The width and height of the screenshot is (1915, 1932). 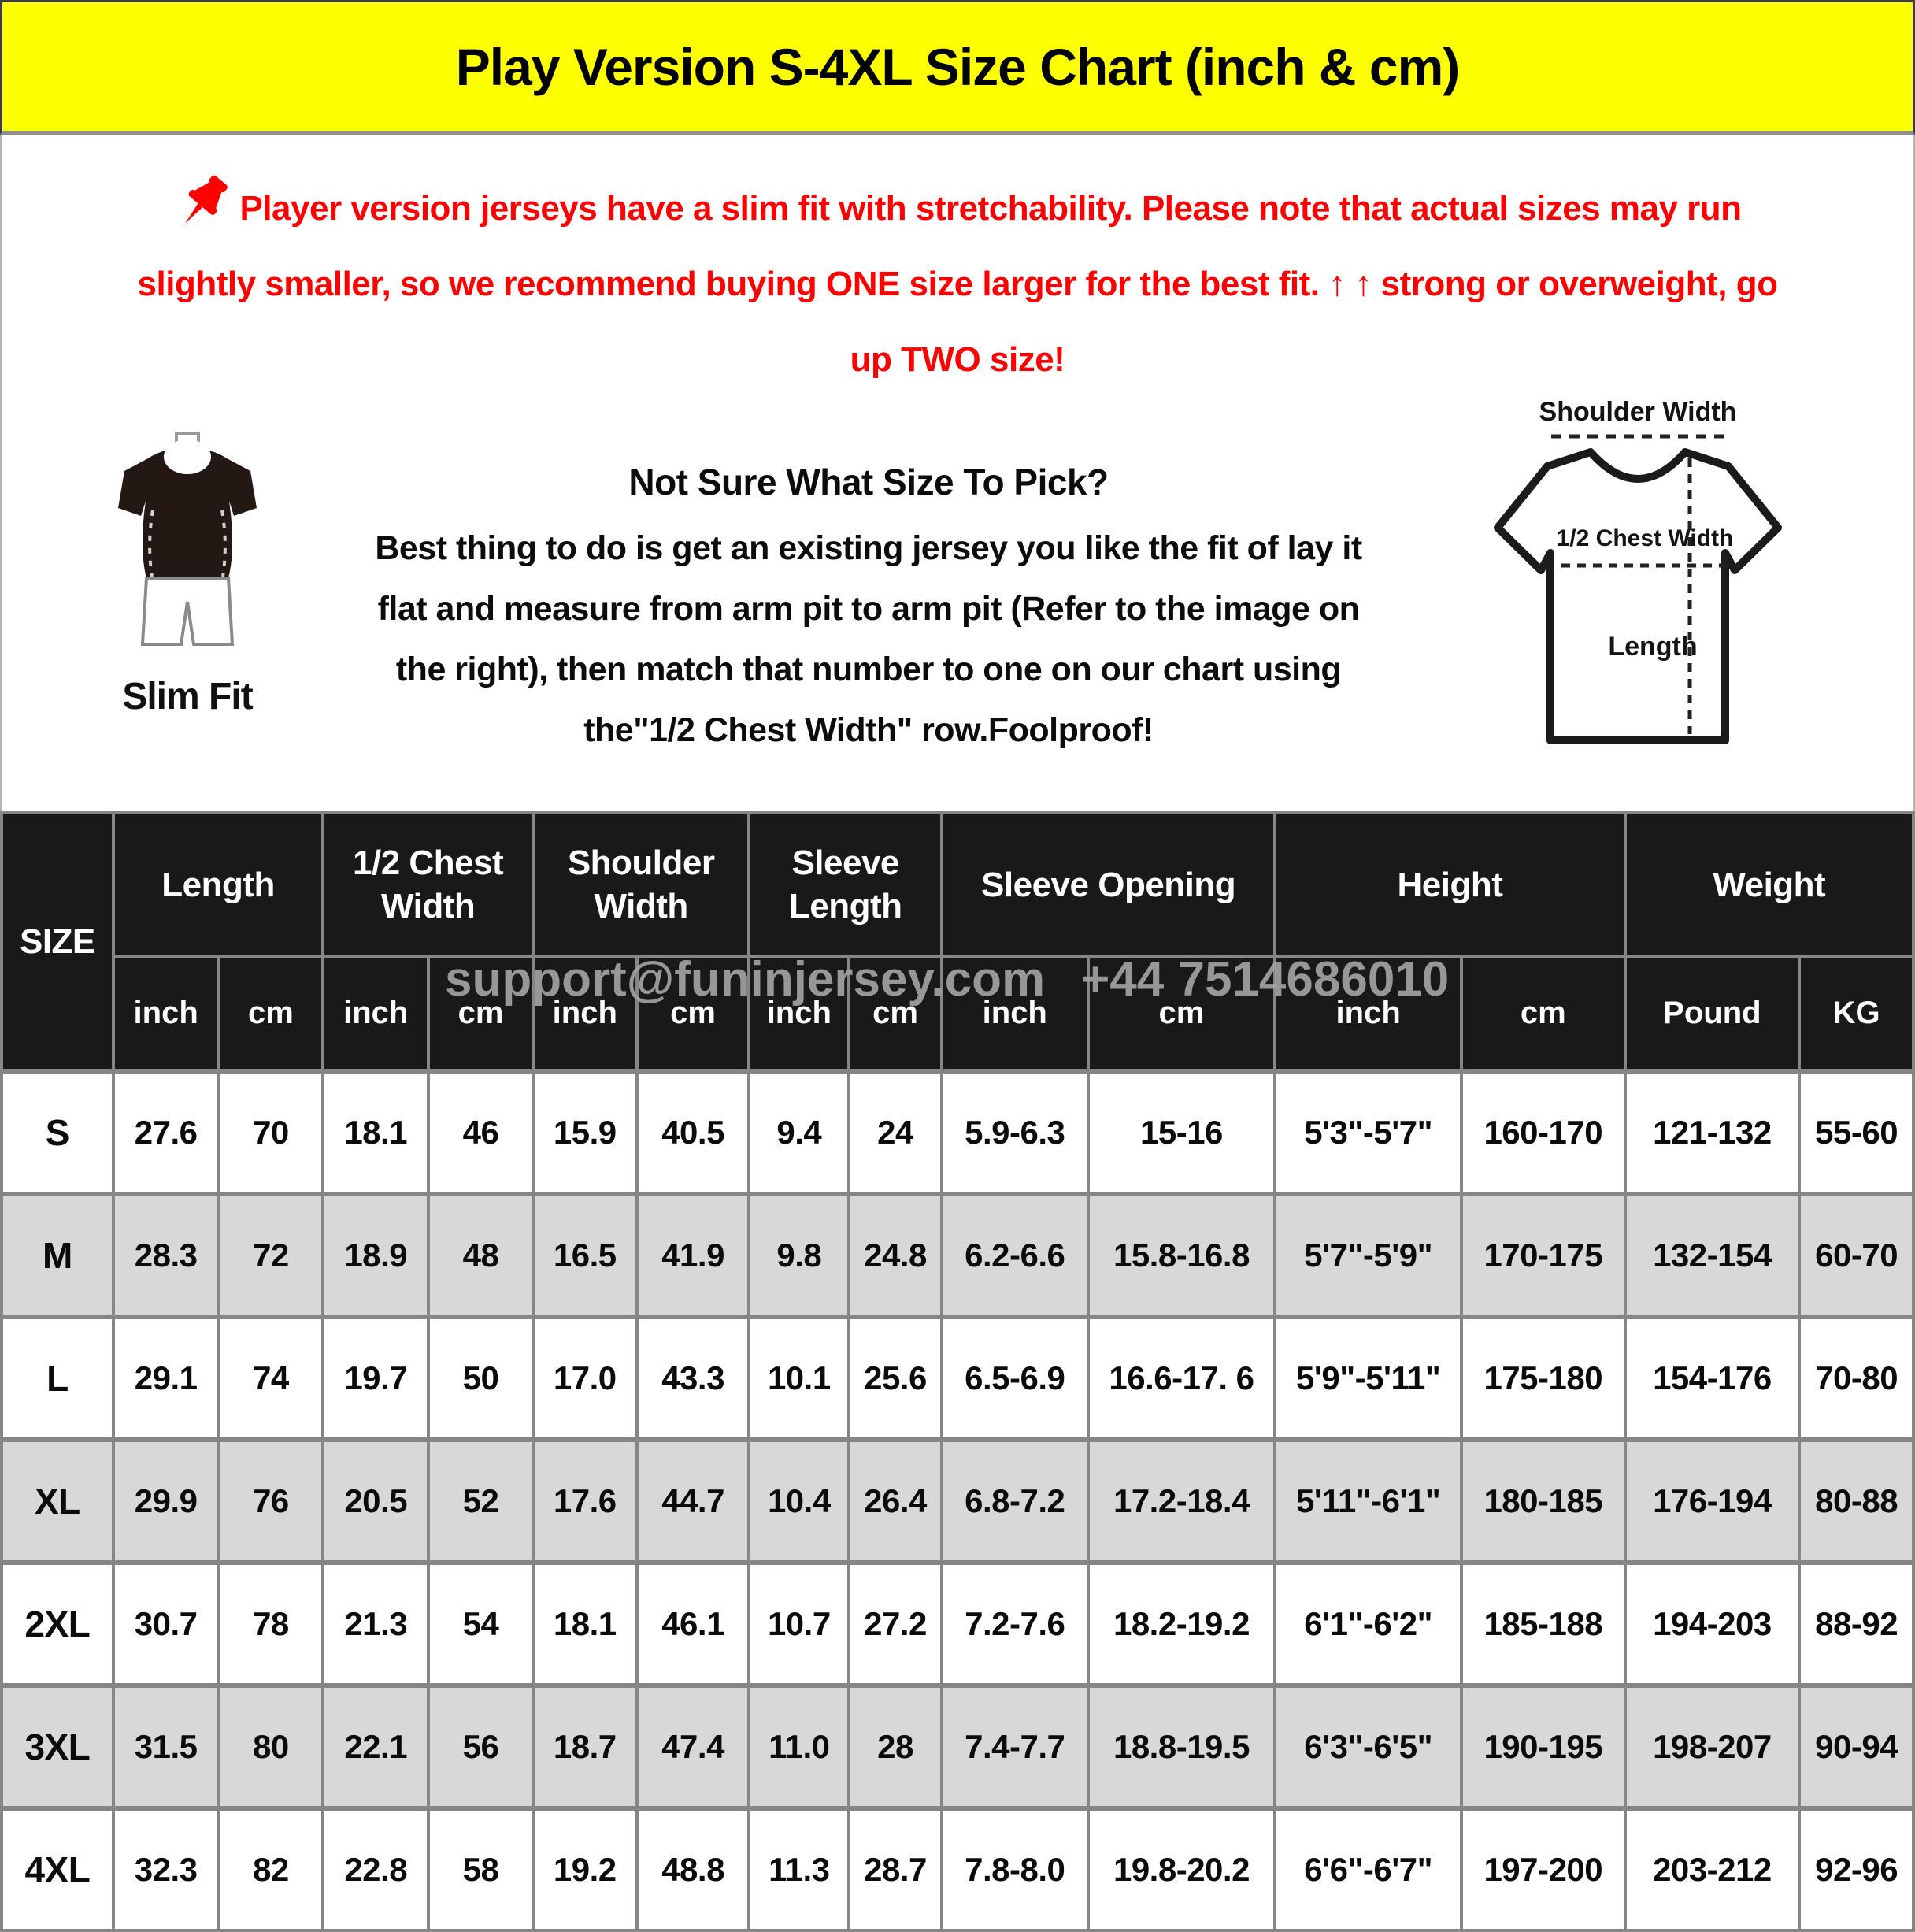 What do you see at coordinates (1368, 1255) in the screenshot?
I see `measurement-cell: 5'7"-5'9"` at bounding box center [1368, 1255].